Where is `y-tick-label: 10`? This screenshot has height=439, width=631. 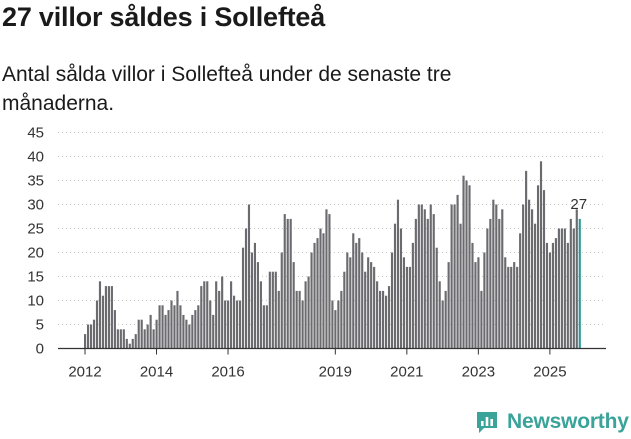
y-tick-label: 10 is located at coordinates (35, 301).